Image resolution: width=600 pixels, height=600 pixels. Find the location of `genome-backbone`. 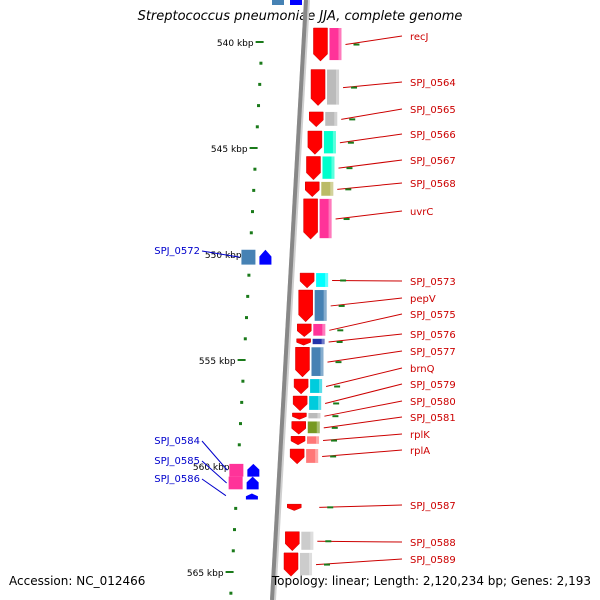

genome-backbone is located at coordinates (289, 300).